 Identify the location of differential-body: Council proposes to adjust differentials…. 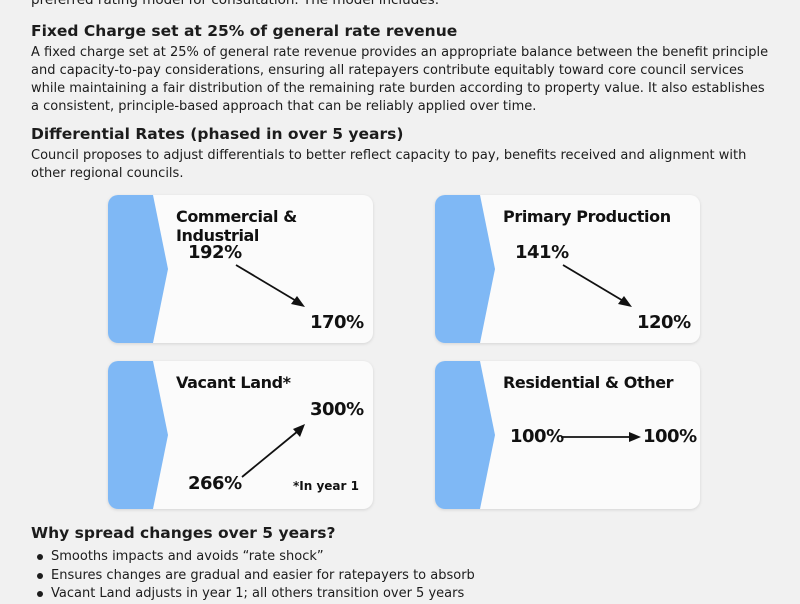
(389, 164).